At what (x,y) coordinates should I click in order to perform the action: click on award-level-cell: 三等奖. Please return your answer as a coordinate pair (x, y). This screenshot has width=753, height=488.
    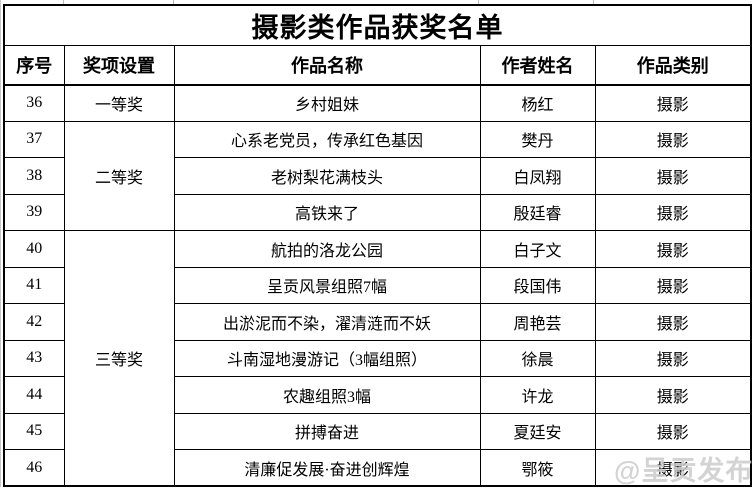
    Looking at the image, I should click on (119, 358).